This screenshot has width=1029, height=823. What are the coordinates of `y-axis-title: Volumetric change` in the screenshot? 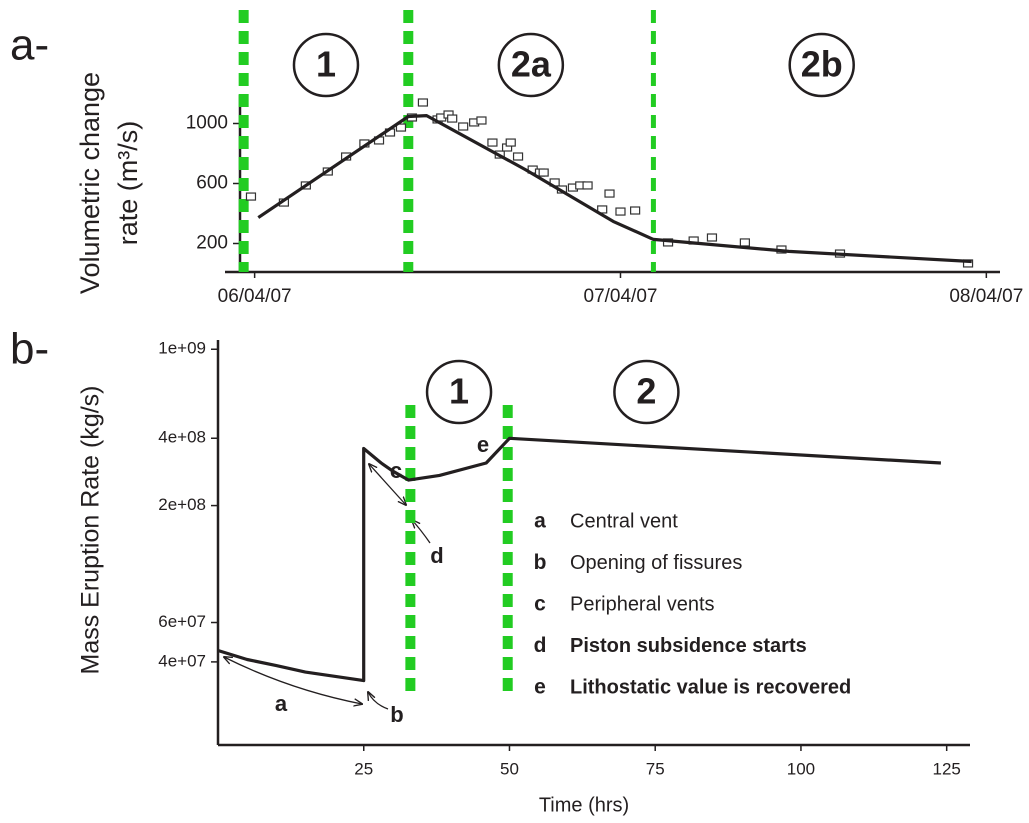 It's located at (90, 183).